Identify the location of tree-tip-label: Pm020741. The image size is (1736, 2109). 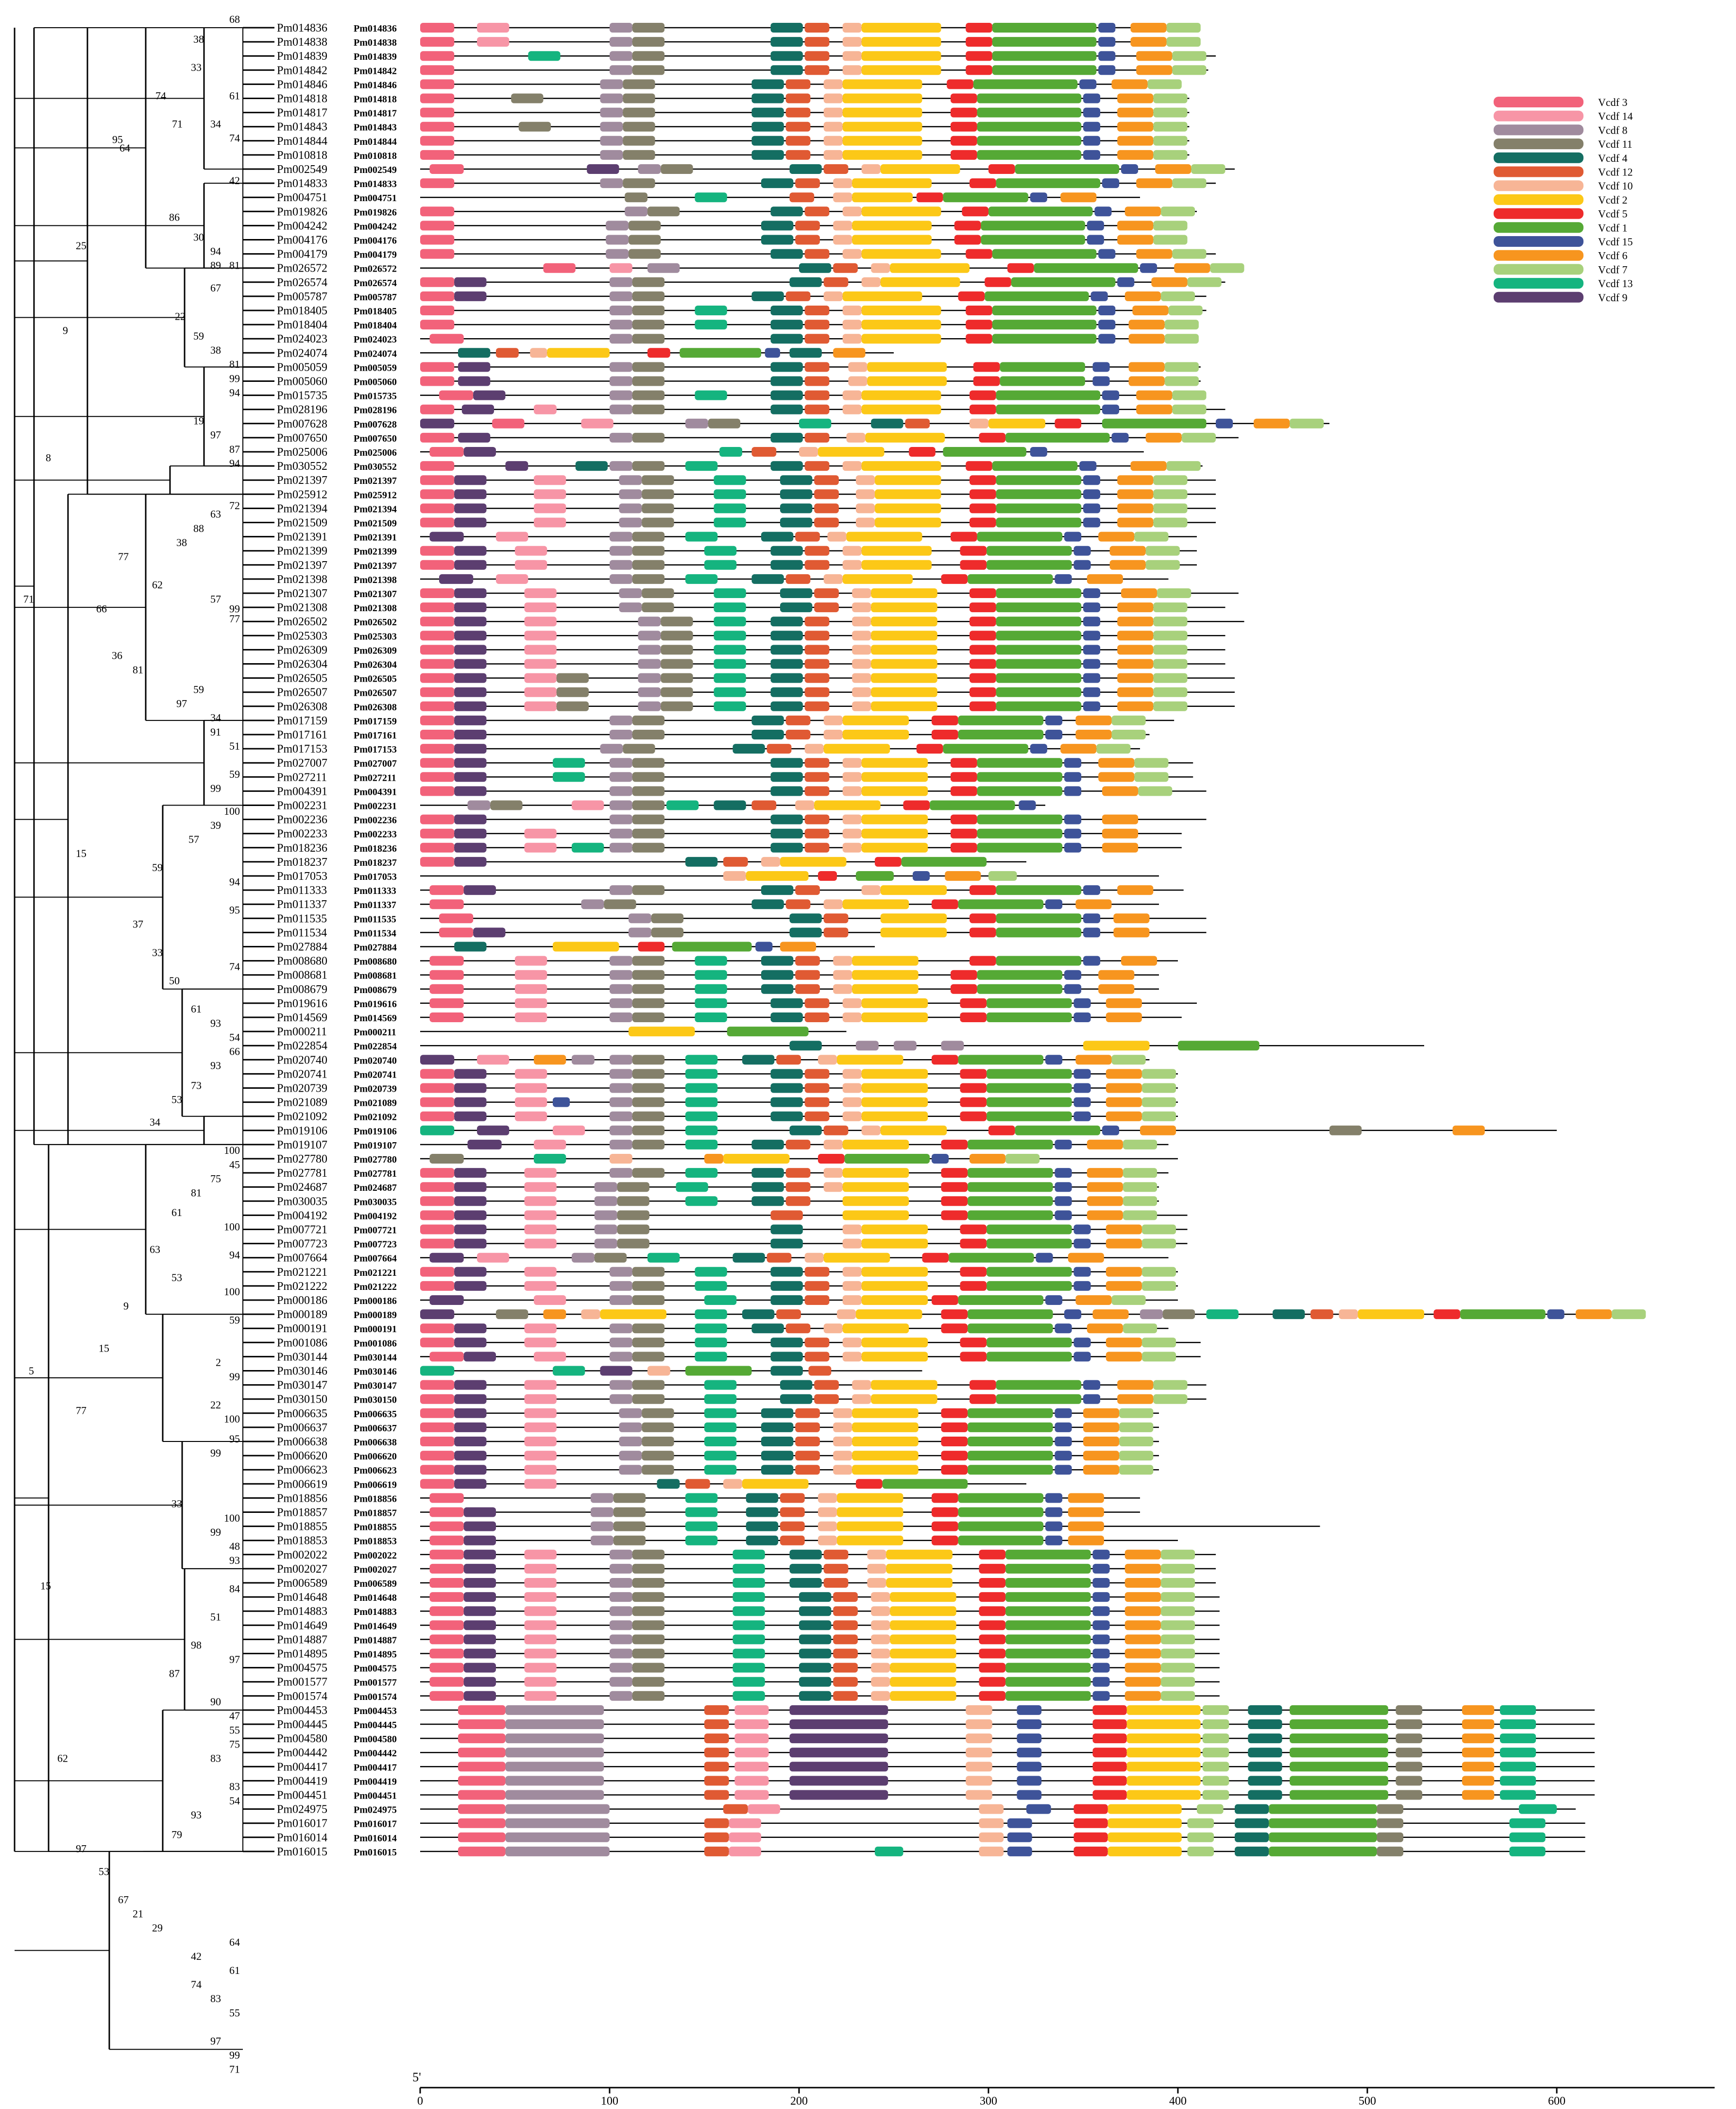
(302, 1074).